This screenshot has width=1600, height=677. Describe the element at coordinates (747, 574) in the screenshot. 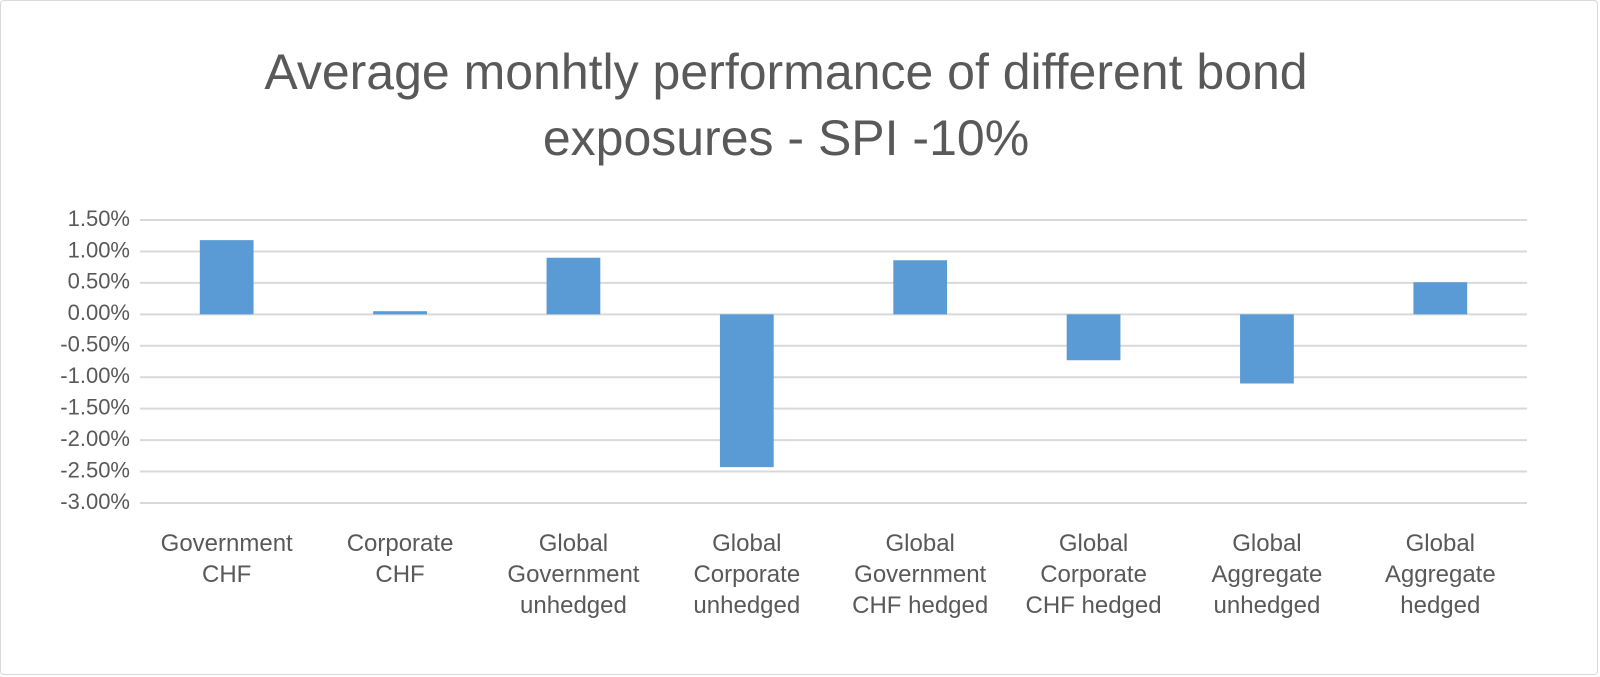

I see `x-tick-label: Global Corporate unhedged` at that location.